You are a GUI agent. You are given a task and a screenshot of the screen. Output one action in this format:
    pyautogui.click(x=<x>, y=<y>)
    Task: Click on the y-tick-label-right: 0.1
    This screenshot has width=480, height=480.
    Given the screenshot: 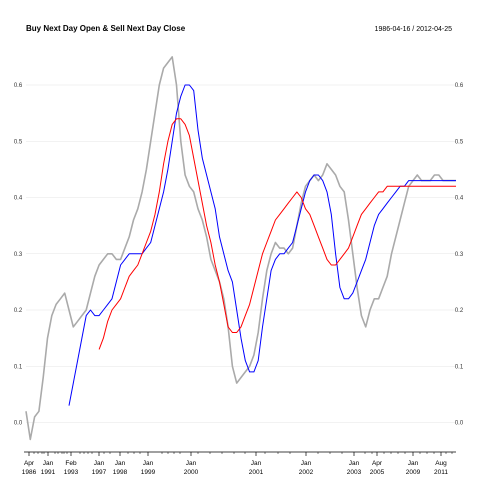 What is the action you would take?
    pyautogui.click(x=459, y=367)
    